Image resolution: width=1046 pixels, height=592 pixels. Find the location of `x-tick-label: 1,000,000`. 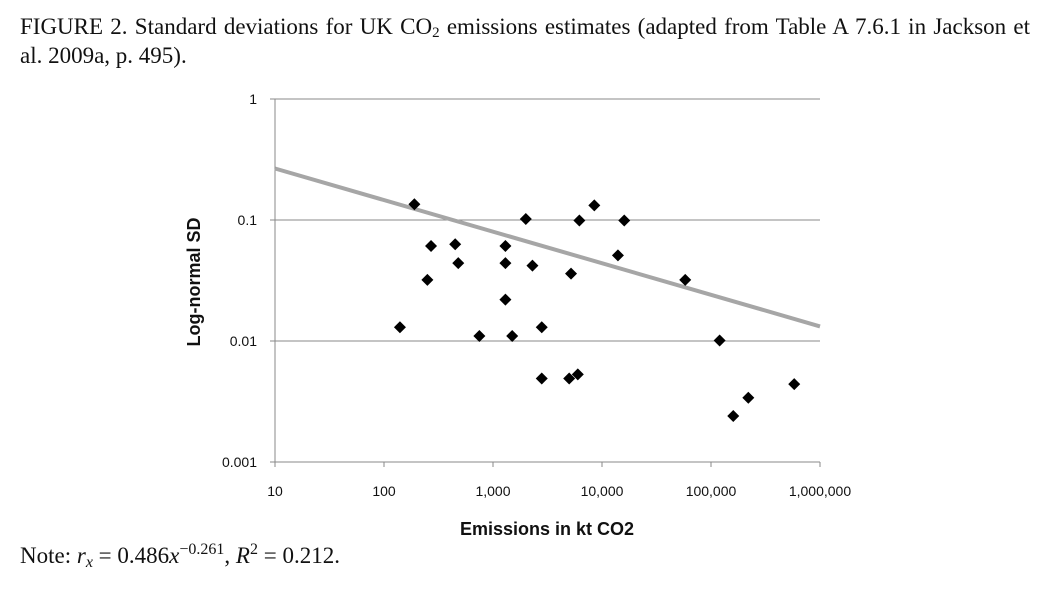

x-tick-label: 1,000,000 is located at coordinates (820, 491).